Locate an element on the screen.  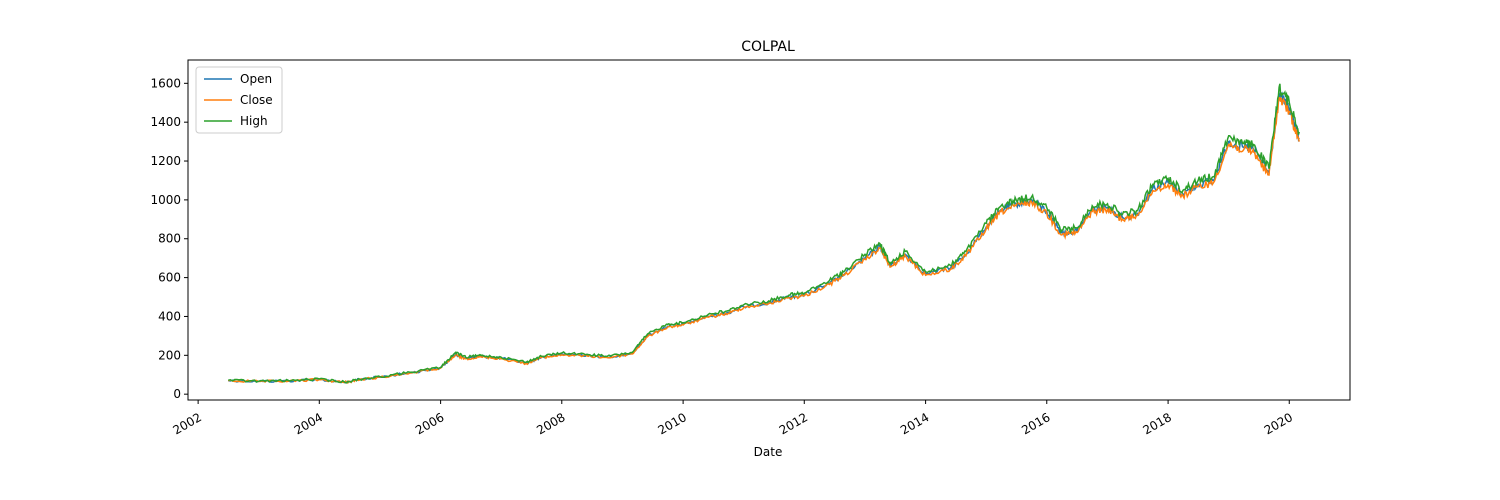
y-tick-label-200: 200 is located at coordinates (169, 355).